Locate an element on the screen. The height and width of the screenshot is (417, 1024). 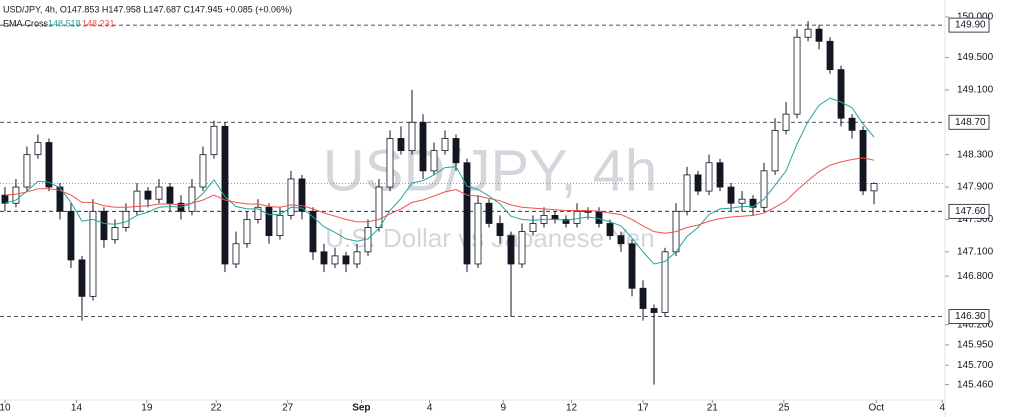
y-tick-label: 145.460 is located at coordinates (975, 384).